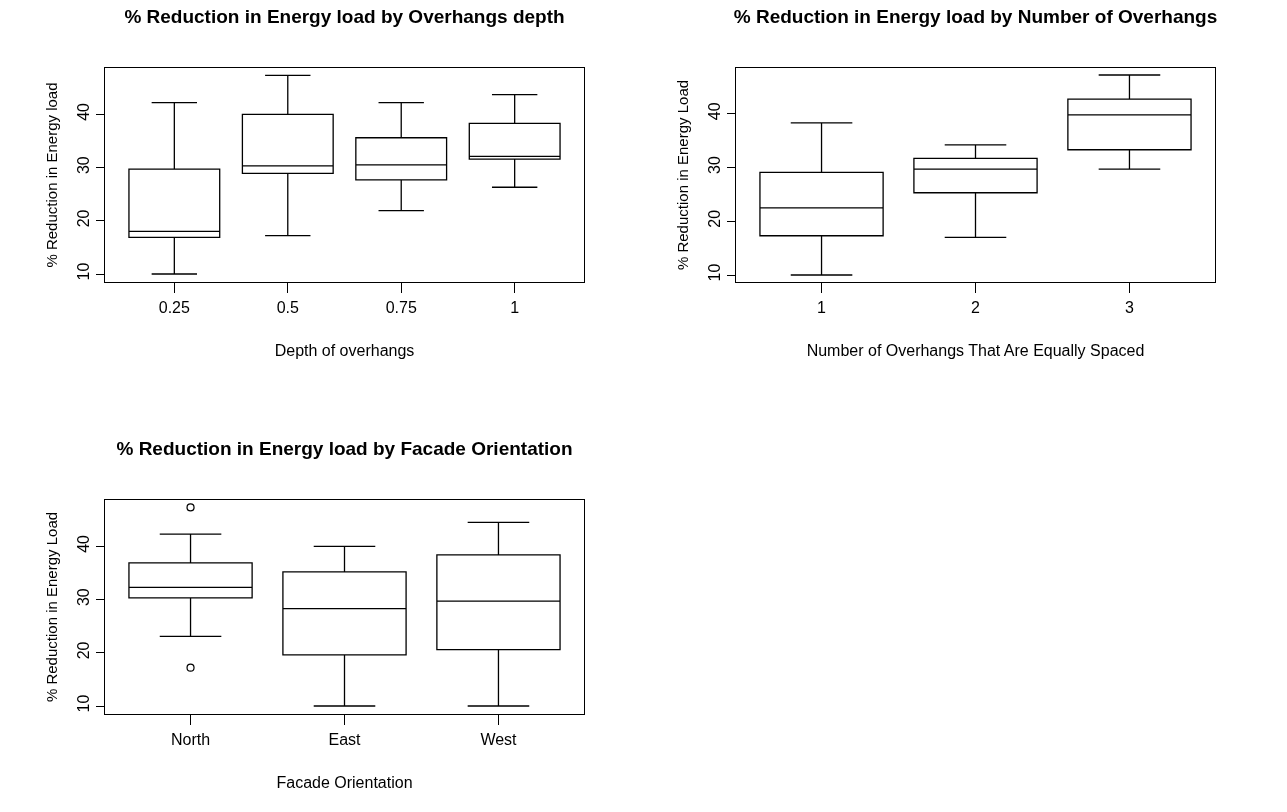 The height and width of the screenshot is (812, 1287). I want to click on x-axis-title: Number of Overhangs That Are Equally Spaced, so click(975, 351).